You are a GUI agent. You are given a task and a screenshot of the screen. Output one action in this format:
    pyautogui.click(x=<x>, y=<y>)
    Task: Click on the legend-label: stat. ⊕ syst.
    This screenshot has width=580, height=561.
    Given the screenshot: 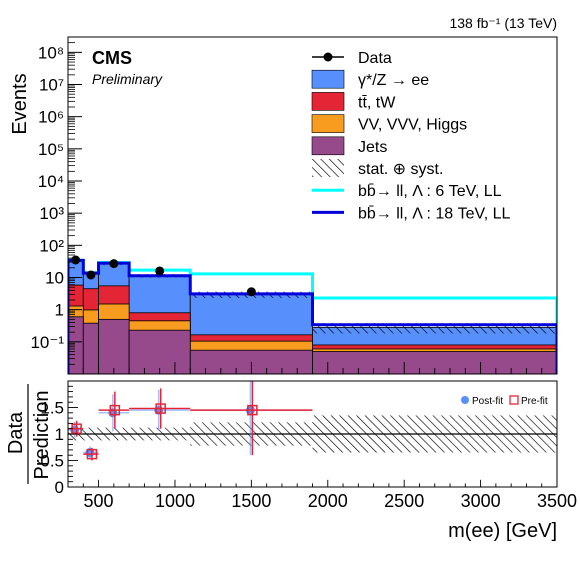 What is the action you would take?
    pyautogui.click(x=400, y=169)
    